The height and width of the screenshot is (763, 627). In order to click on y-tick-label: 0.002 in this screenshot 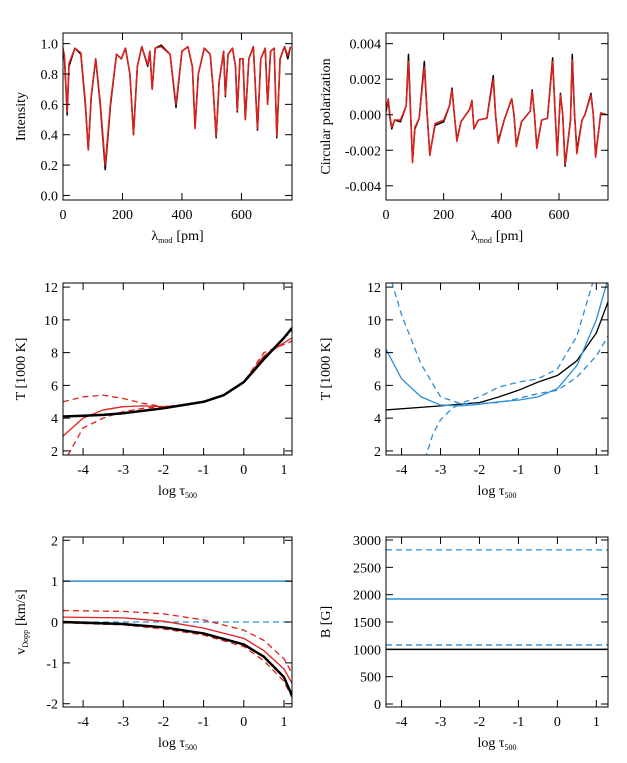, I will do `click(366, 80)`.